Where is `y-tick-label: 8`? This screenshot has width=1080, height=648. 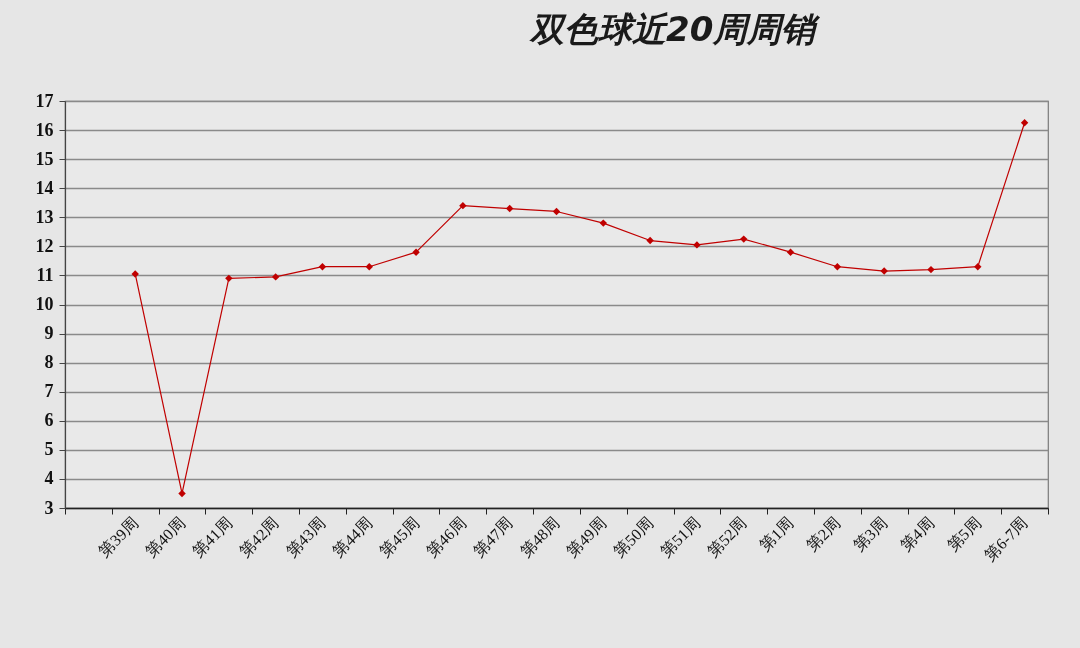
y-tick-label: 8 is located at coordinates (49, 362).